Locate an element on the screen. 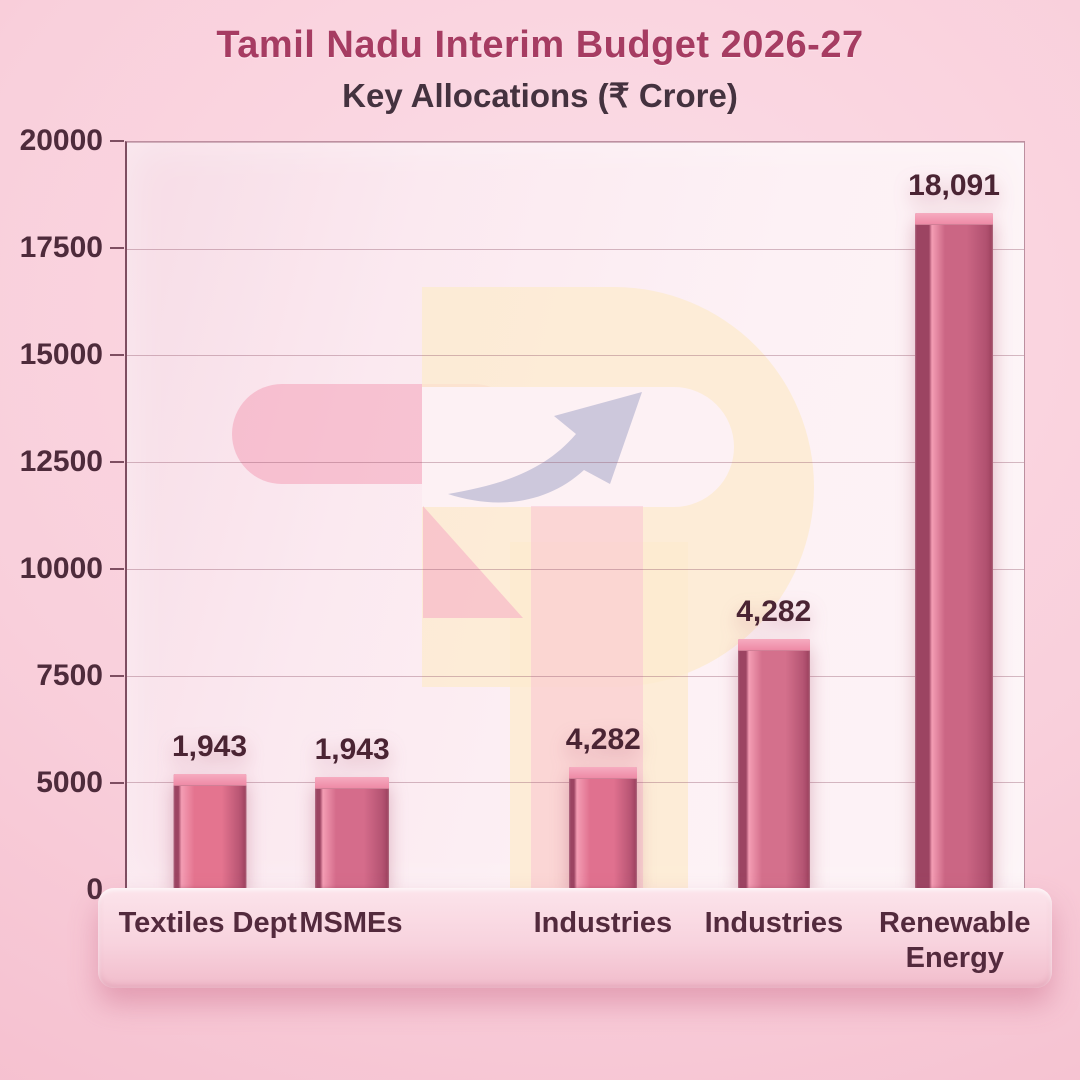 The width and height of the screenshot is (1080, 1080). y-tick-label: 7500 is located at coordinates (69, 675).